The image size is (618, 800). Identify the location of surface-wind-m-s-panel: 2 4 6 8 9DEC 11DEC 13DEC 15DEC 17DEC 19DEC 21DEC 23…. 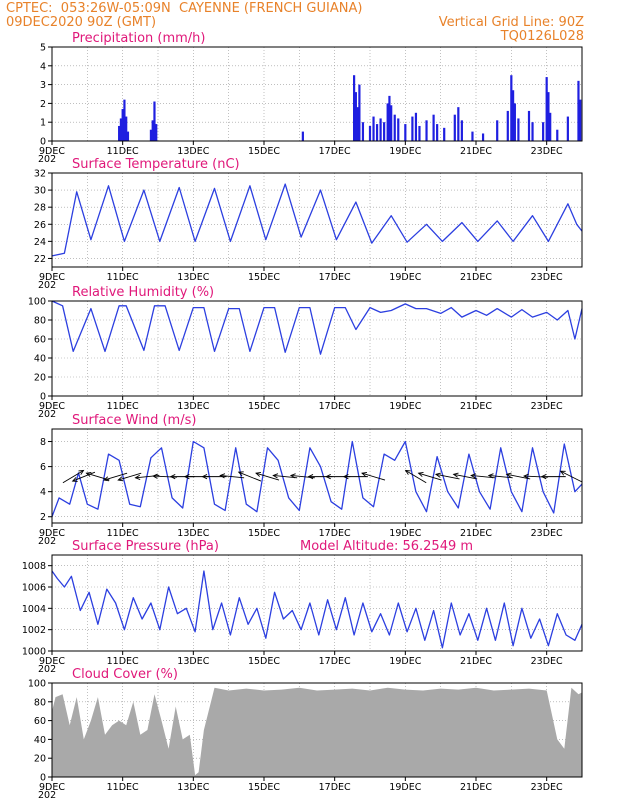
(310, 480).